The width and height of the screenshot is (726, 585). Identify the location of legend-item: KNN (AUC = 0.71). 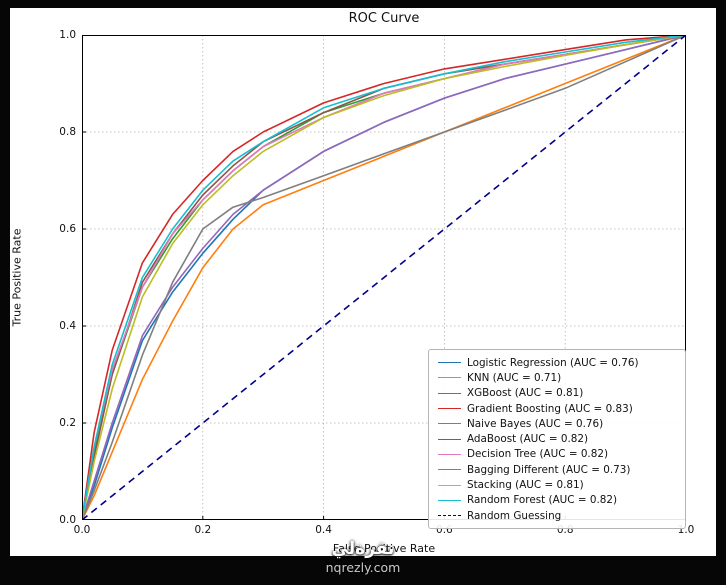
(557, 377).